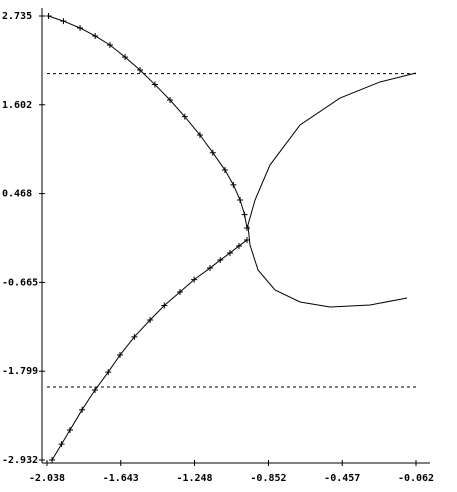  What do you see at coordinates (17, 16) in the screenshot?
I see `y-tick-label: 2.735` at bounding box center [17, 16].